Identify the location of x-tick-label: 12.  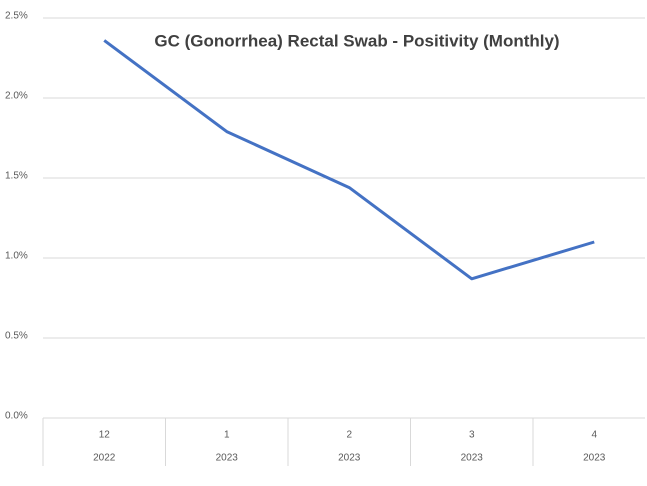
(105, 435).